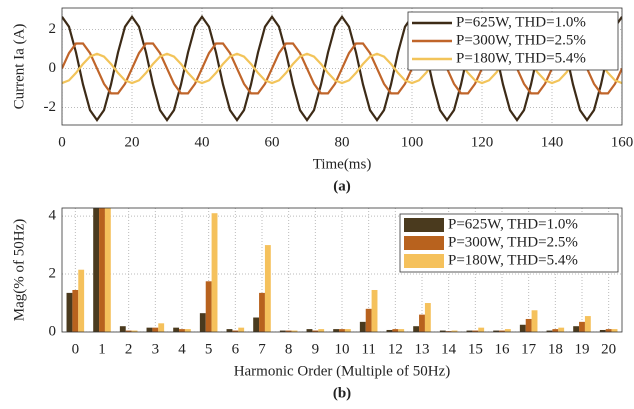 The width and height of the screenshot is (634, 409). What do you see at coordinates (555, 349) in the screenshot?
I see `x-tick-label: 18` at bounding box center [555, 349].